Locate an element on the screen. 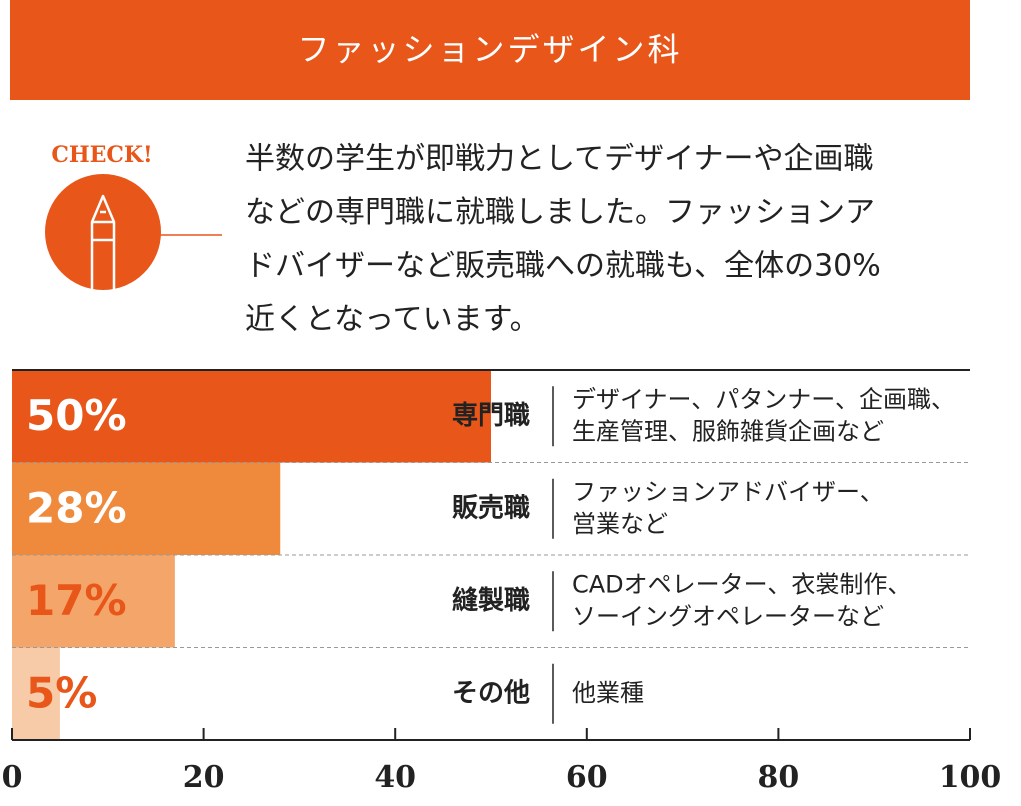 The image size is (1021, 806). category-description: CADオペレーター、衣裳制作、 is located at coordinates (741, 584).